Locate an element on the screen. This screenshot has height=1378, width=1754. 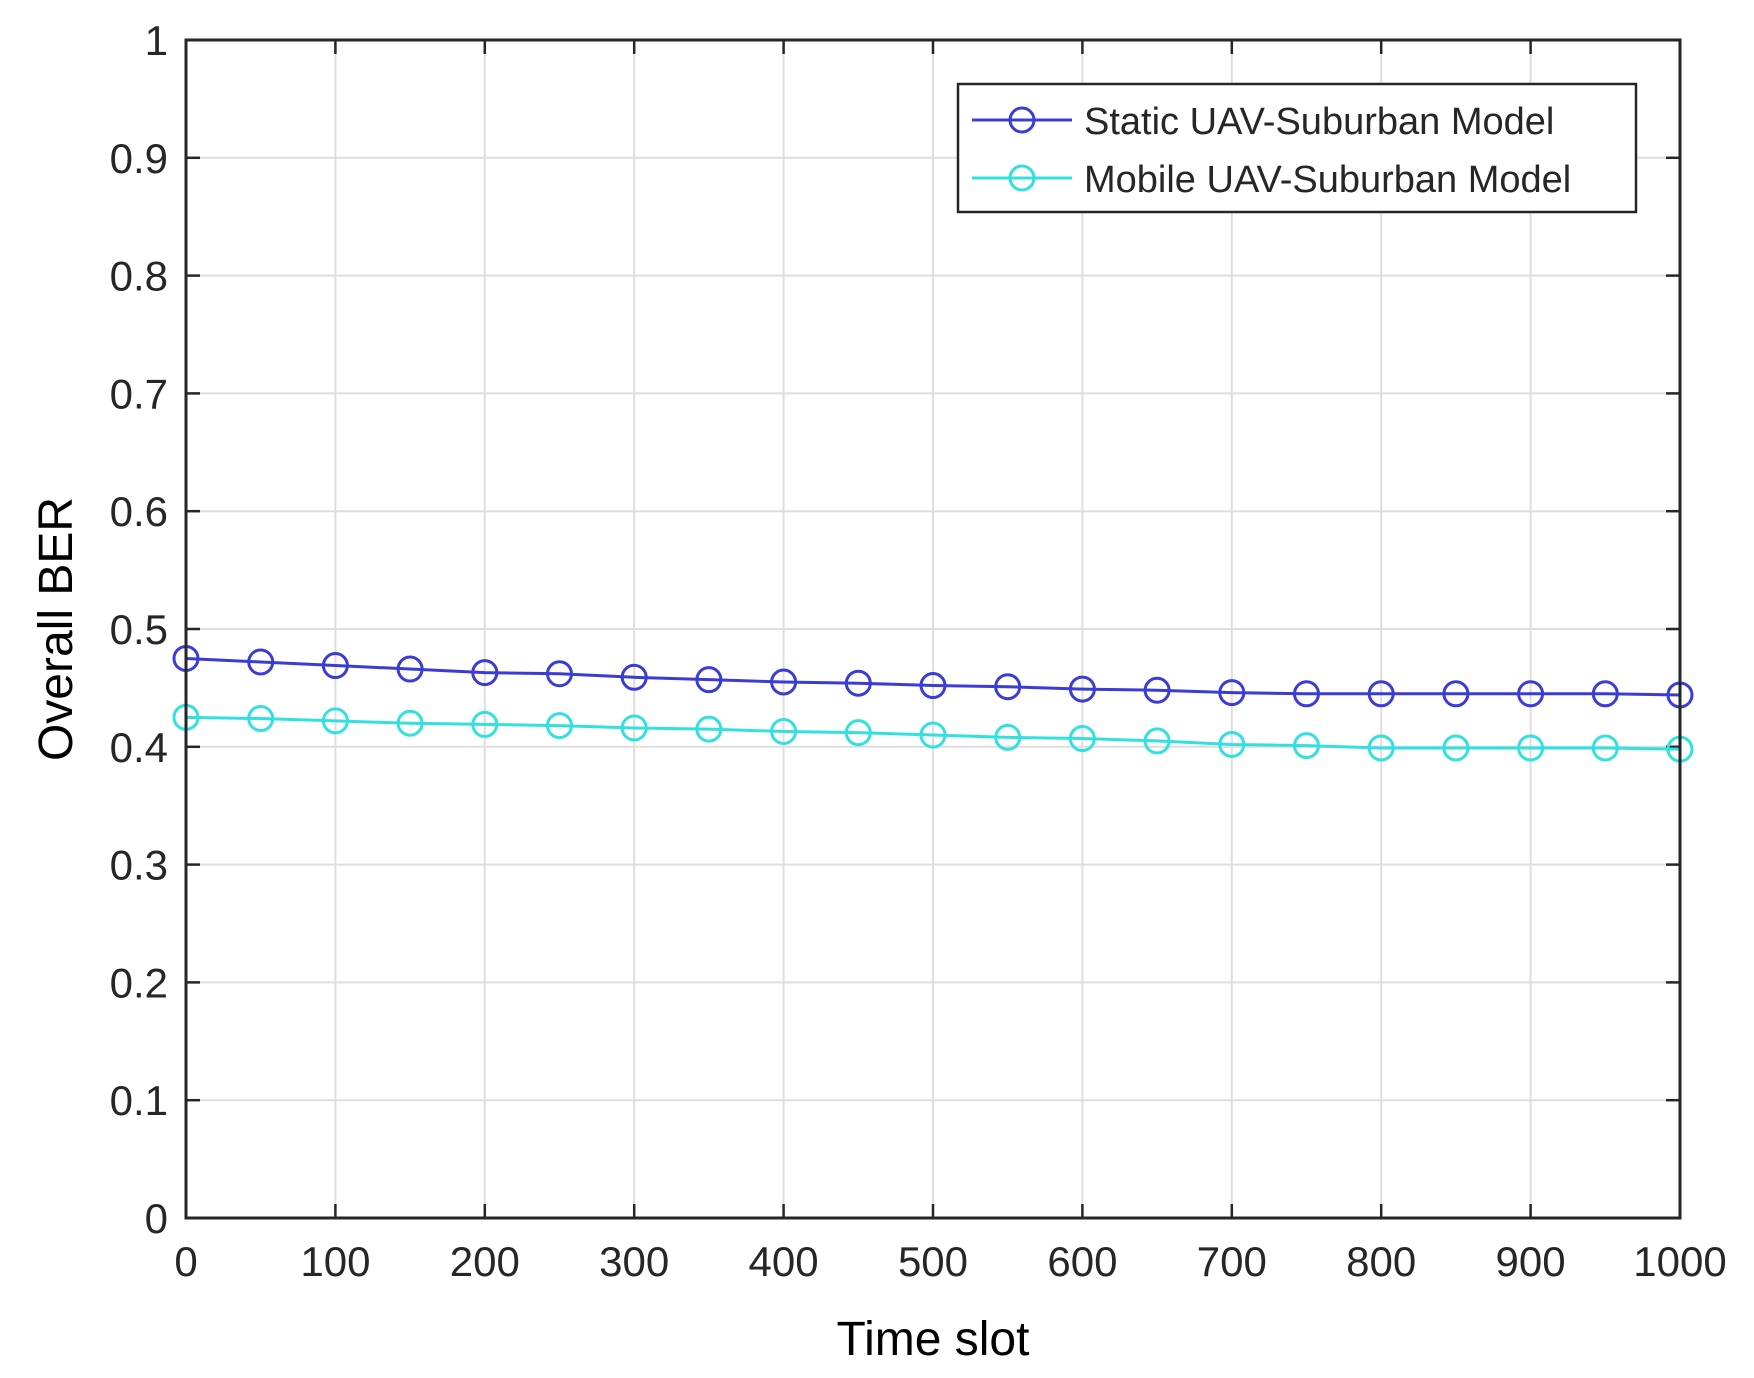
x-tick-label: 100 is located at coordinates (335, 1261).